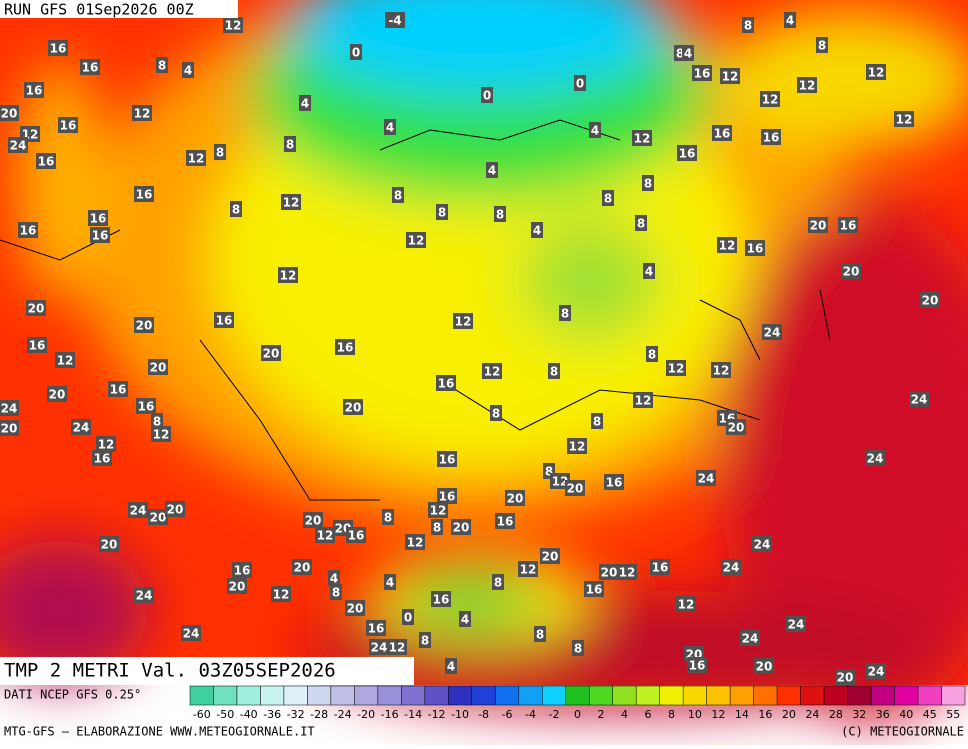 This screenshot has width=968, height=749. I want to click on run-title: RUN GFS 01Sep2026 00Z, so click(99, 10).